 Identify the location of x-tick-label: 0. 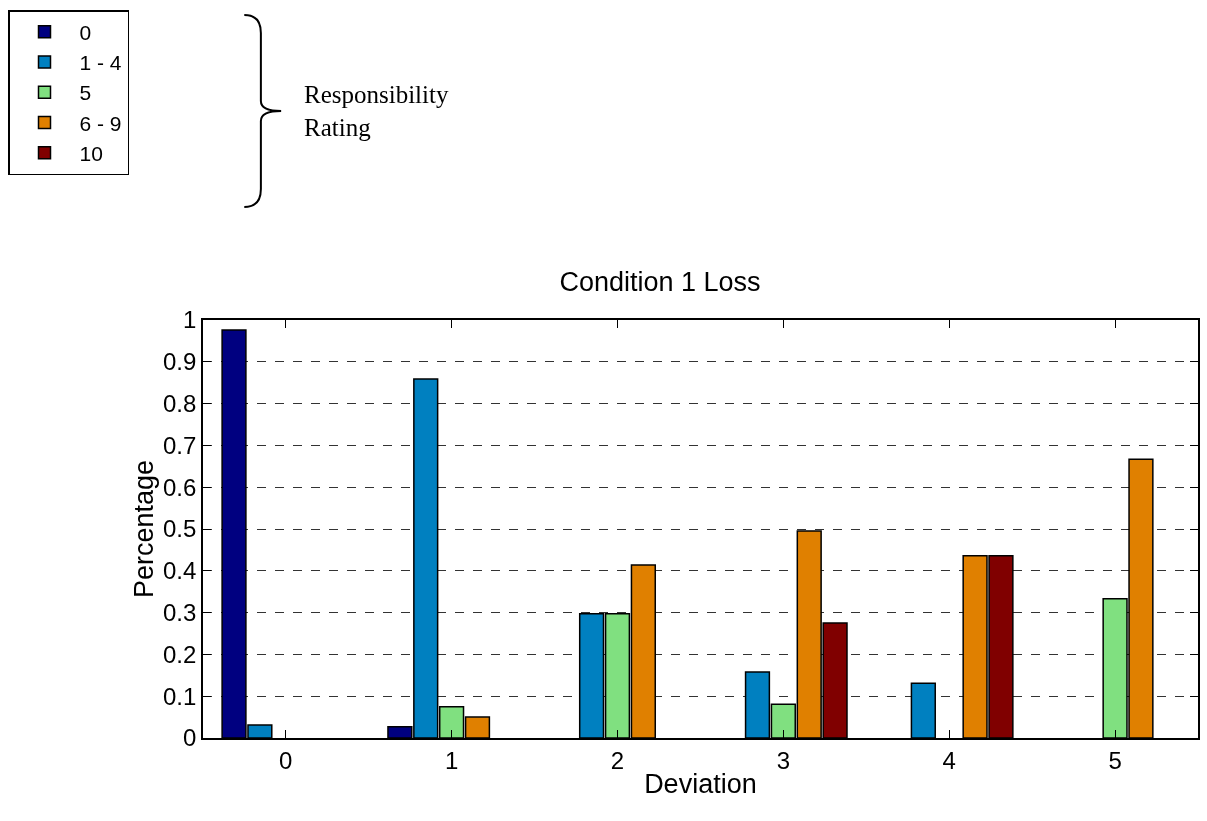
(286, 760).